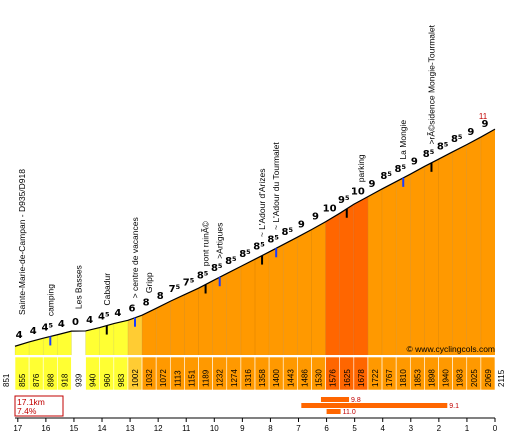  Describe the element at coordinates (248, 378) in the screenshot. I see `altitude-label: 1316` at that location.